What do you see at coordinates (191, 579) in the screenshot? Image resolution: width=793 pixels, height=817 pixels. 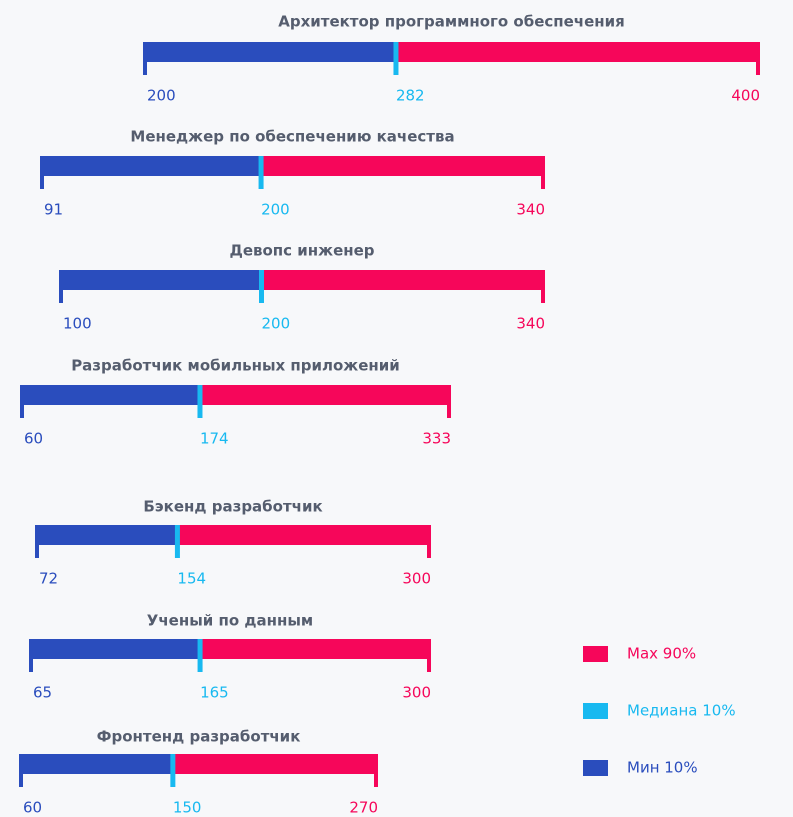 I see `median-label: 154` at bounding box center [191, 579].